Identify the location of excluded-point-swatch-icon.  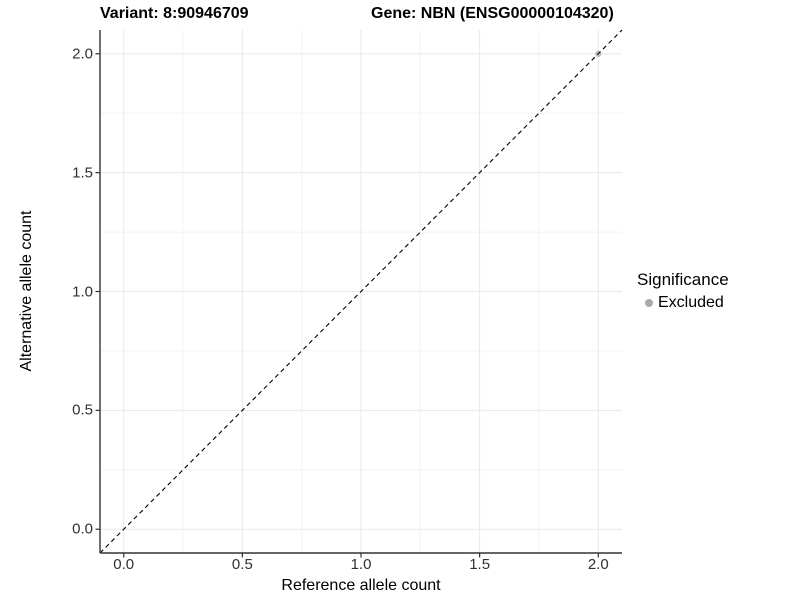
(649, 303).